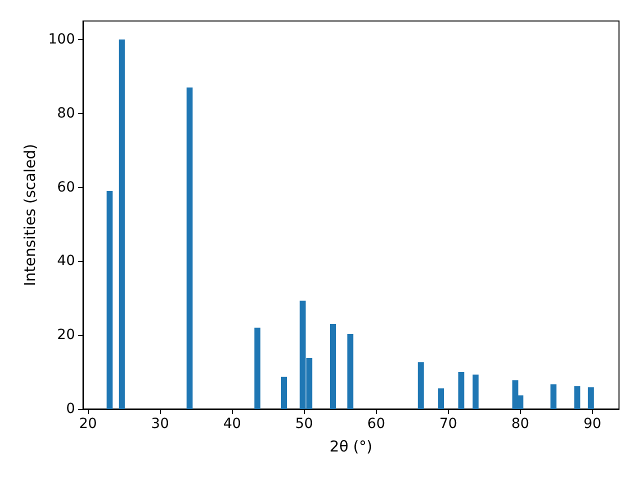 This screenshot has width=640, height=480. Describe the element at coordinates (448, 424) in the screenshot. I see `x-tick-label: 70` at that location.